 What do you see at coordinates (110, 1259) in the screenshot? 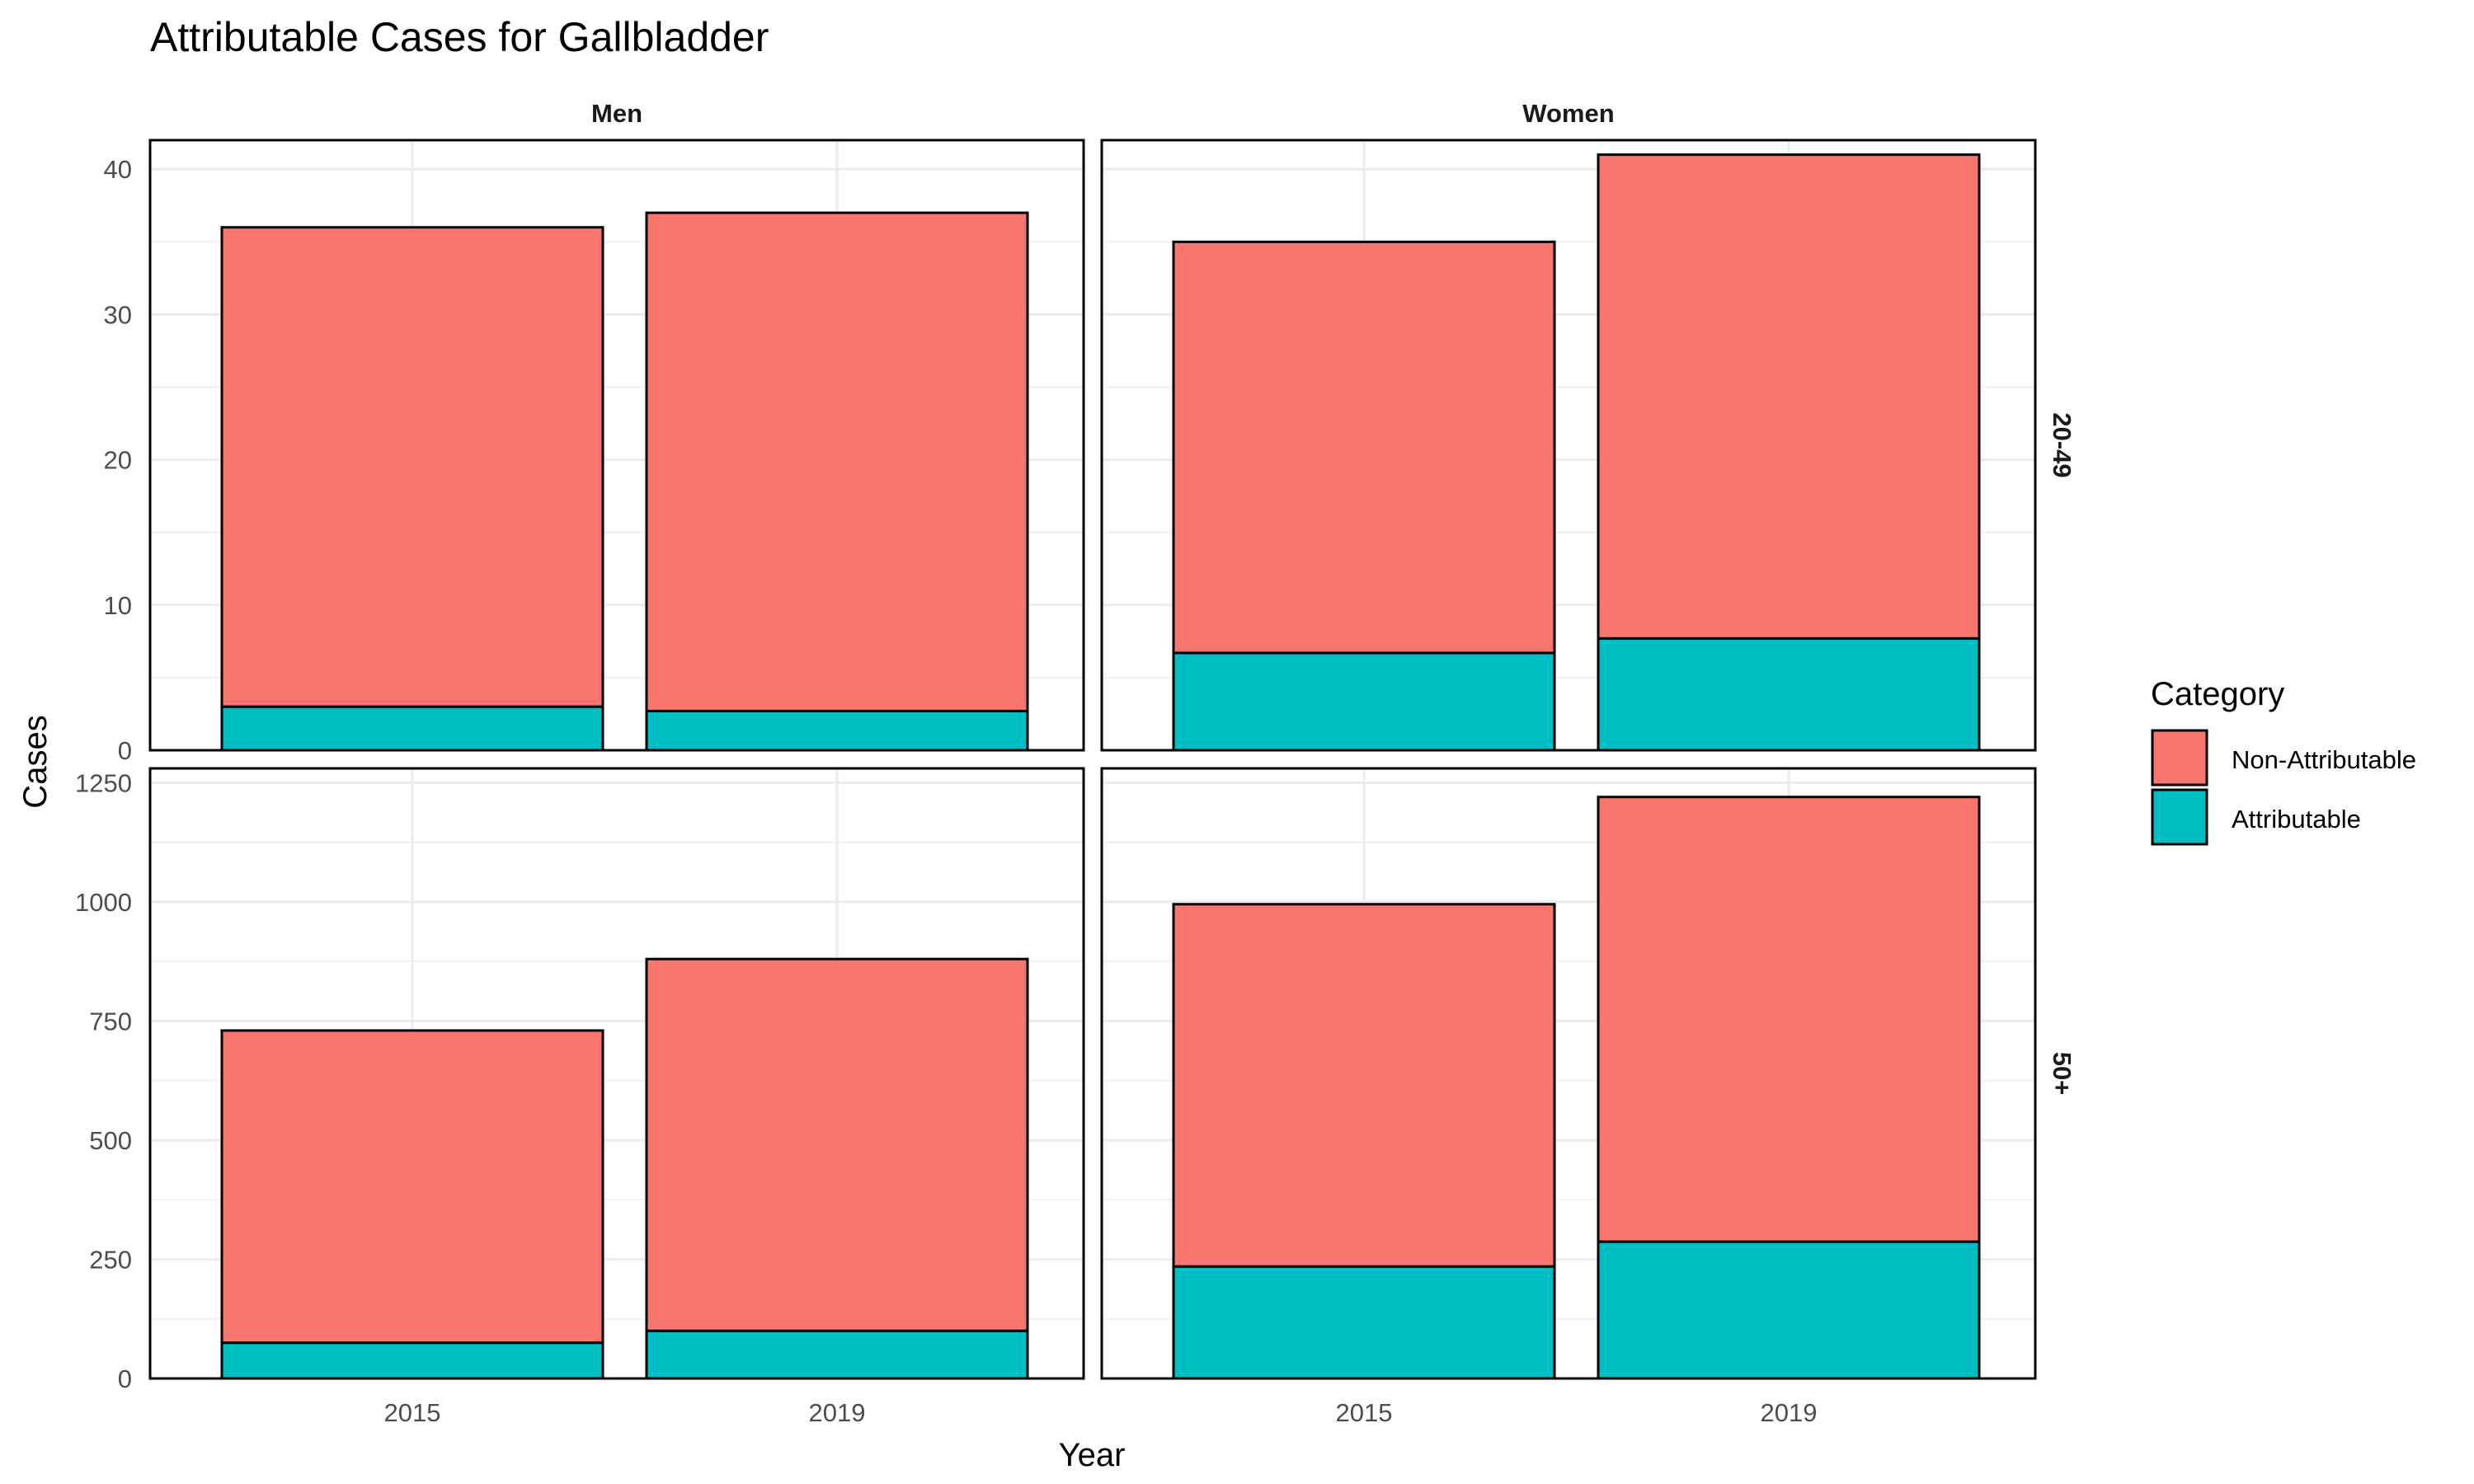
I see `y-tick-label: 250` at bounding box center [110, 1259].